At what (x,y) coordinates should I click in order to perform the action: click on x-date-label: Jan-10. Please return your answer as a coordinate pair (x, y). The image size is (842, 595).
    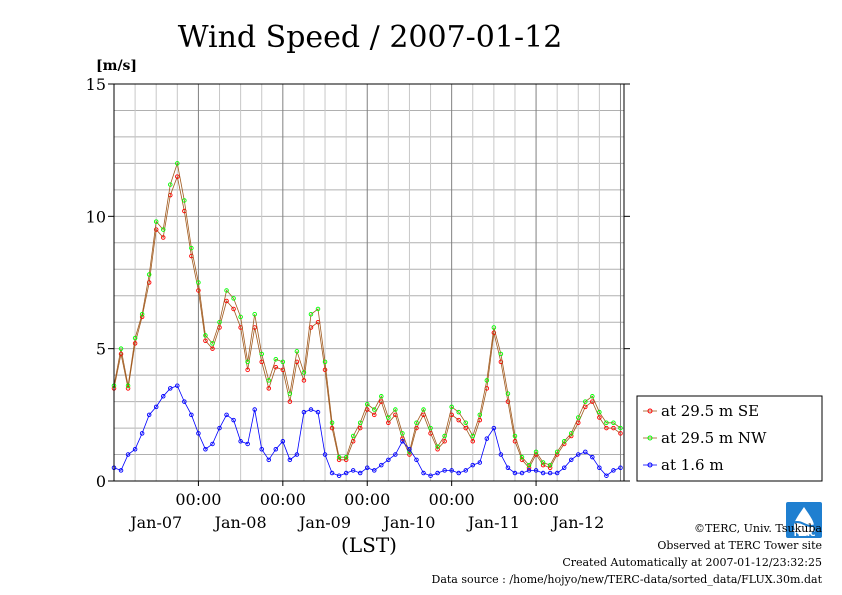
    Looking at the image, I should click on (408, 522).